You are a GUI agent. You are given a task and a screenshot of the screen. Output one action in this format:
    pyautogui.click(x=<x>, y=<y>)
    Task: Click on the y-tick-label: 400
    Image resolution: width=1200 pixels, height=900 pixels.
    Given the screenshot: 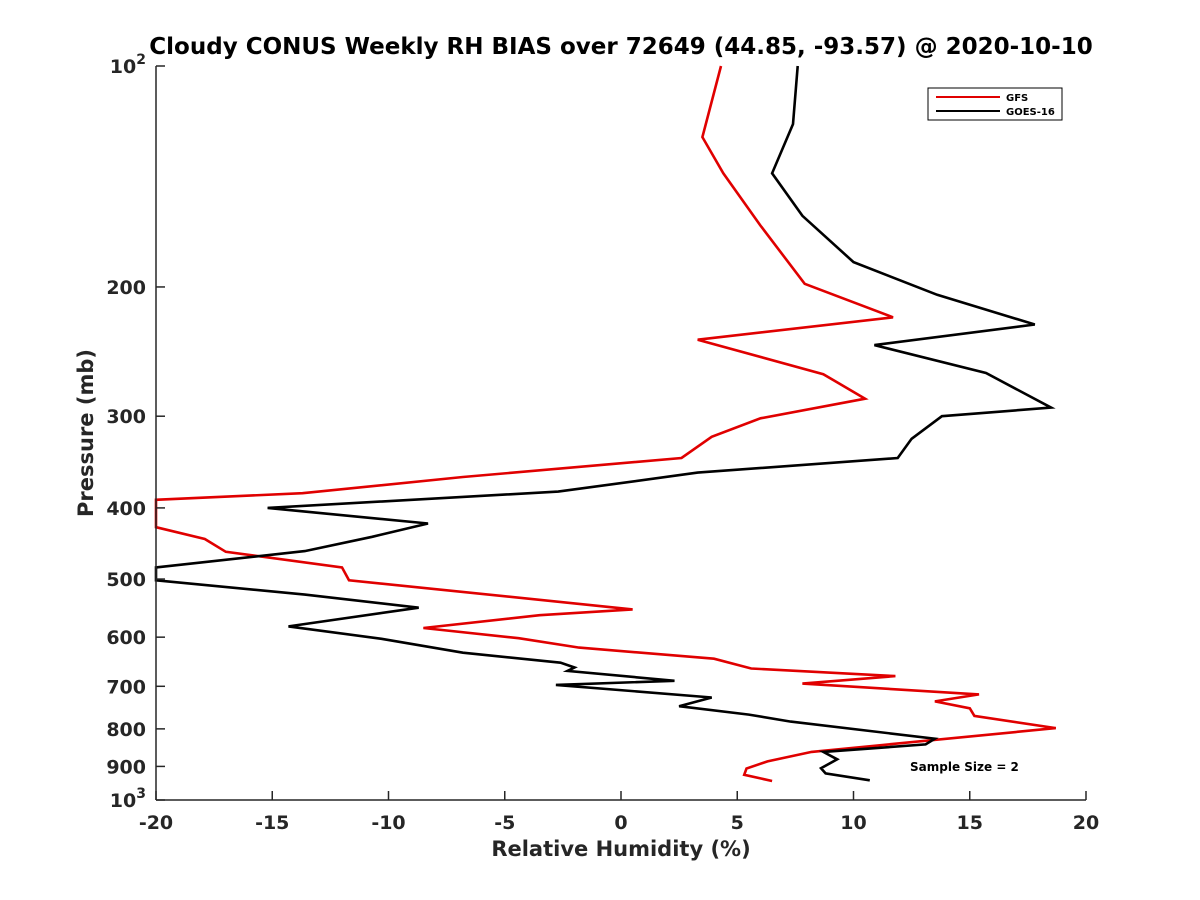 What is the action you would take?
    pyautogui.click(x=126, y=509)
    